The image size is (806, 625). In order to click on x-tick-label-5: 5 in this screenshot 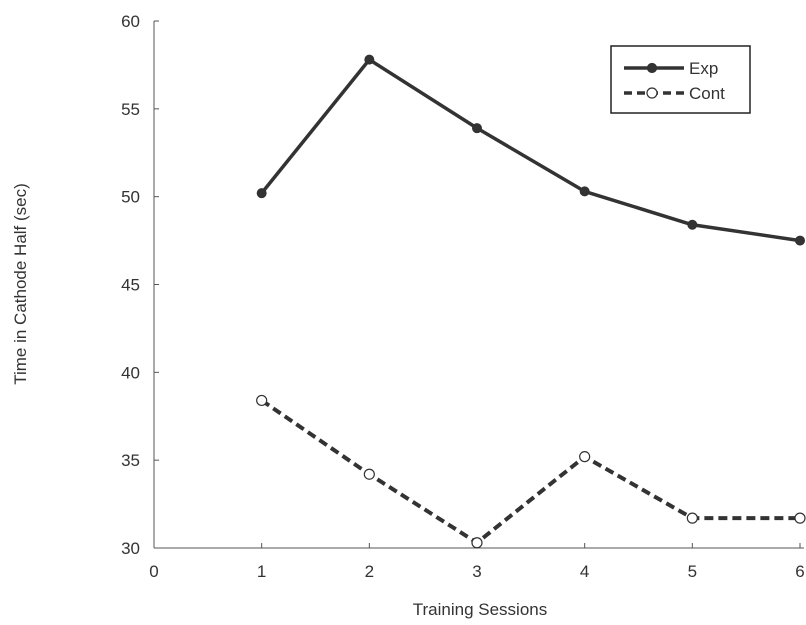, I will do `click(692, 571)`.